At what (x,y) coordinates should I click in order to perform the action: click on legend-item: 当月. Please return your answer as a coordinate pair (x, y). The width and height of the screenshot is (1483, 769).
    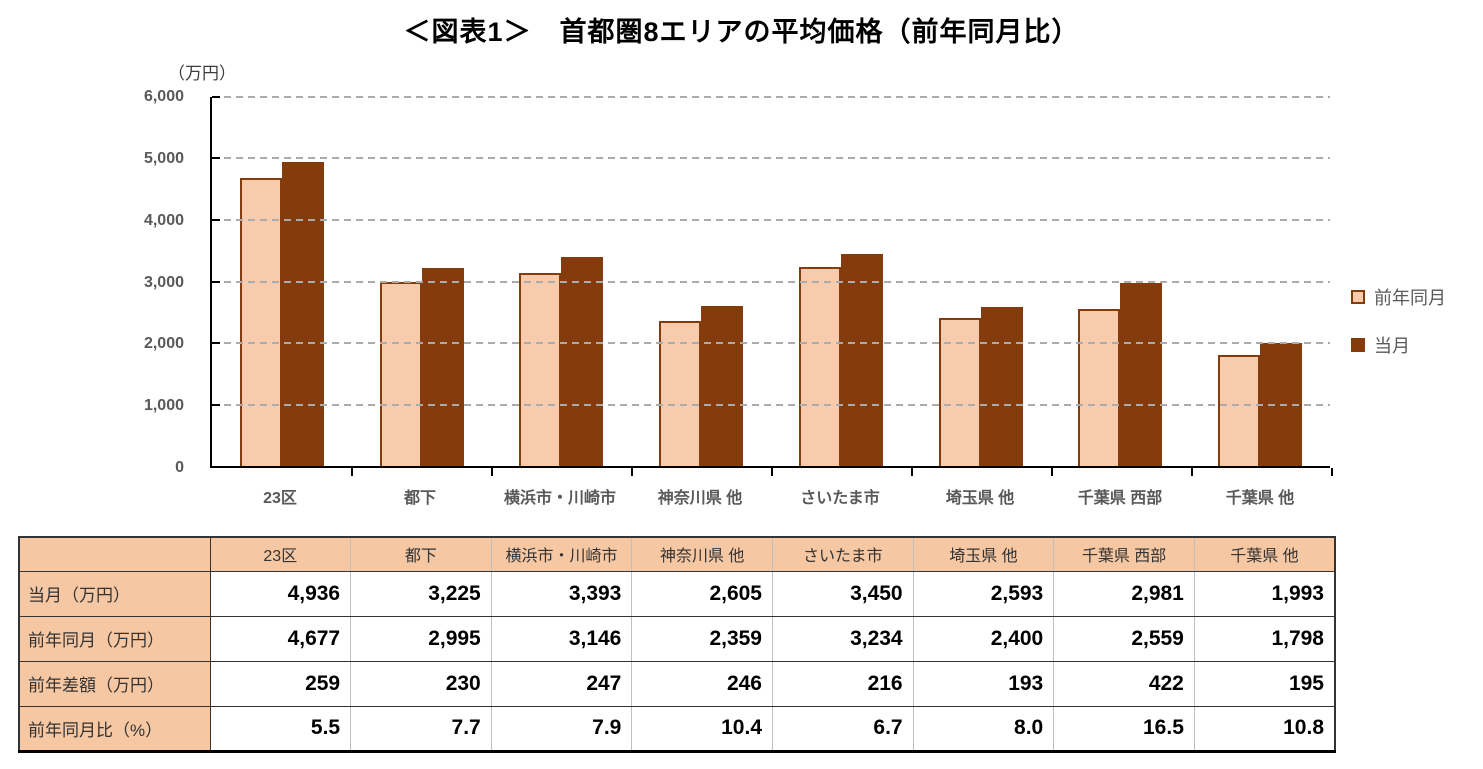
    Looking at the image, I should click on (1398, 345).